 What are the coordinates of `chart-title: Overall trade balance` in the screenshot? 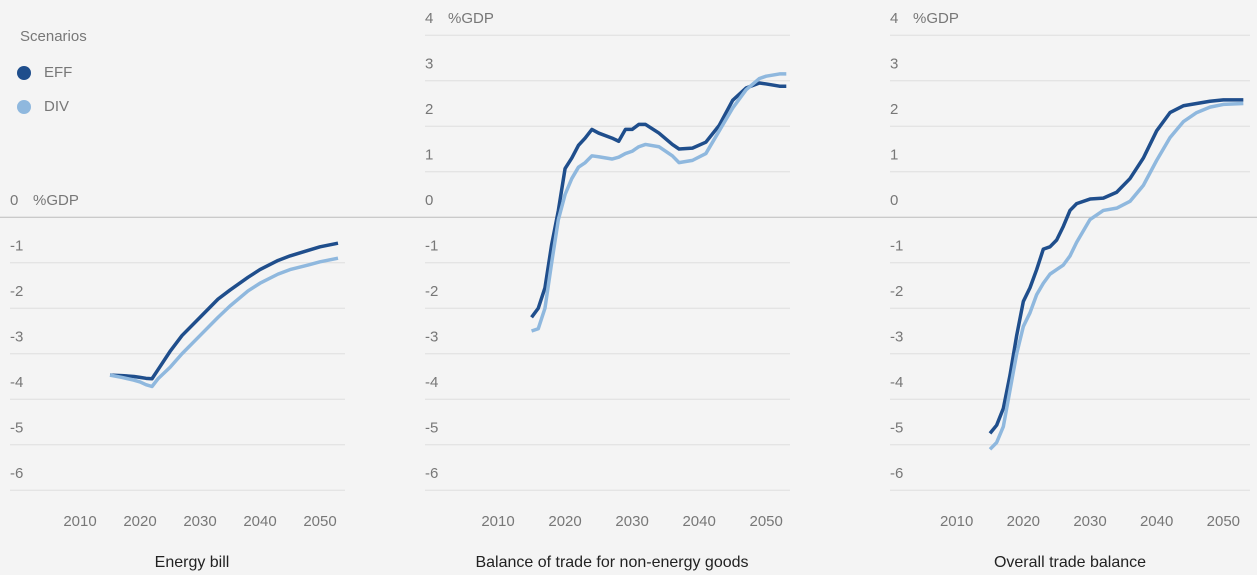 It's located at (1070, 562).